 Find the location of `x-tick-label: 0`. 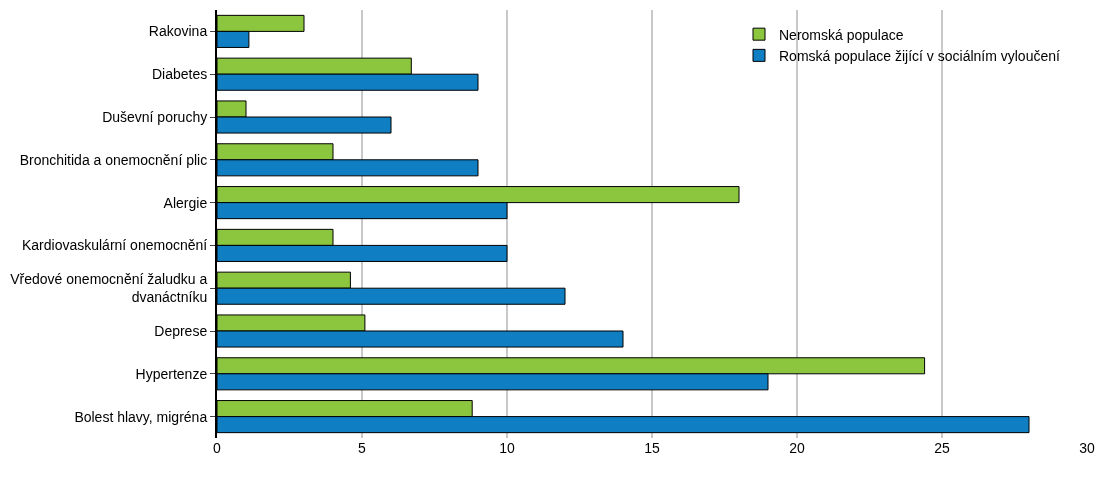

x-tick-label: 0 is located at coordinates (217, 448).